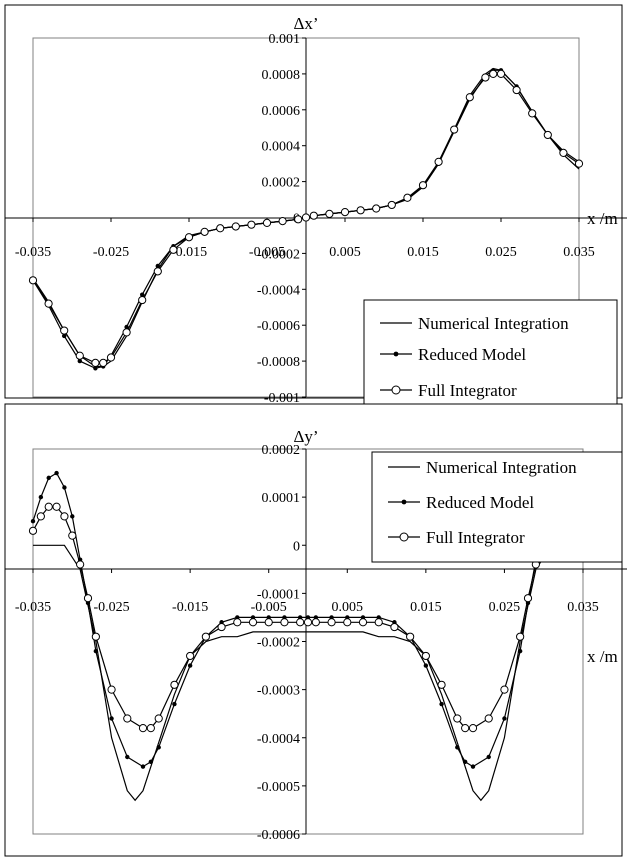 The width and height of the screenshot is (627, 862). What do you see at coordinates (278, 290) in the screenshot?
I see `y-tick-label: -0.0004` at bounding box center [278, 290].